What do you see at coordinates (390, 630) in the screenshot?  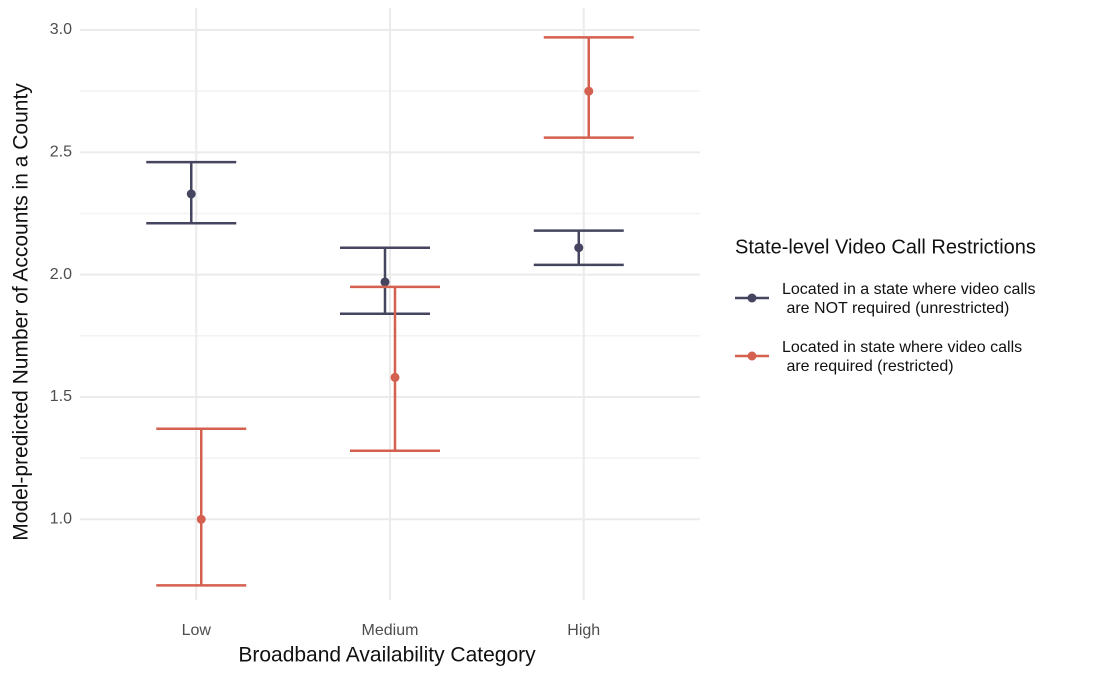 I see `x-tick-label: Medium` at bounding box center [390, 630].